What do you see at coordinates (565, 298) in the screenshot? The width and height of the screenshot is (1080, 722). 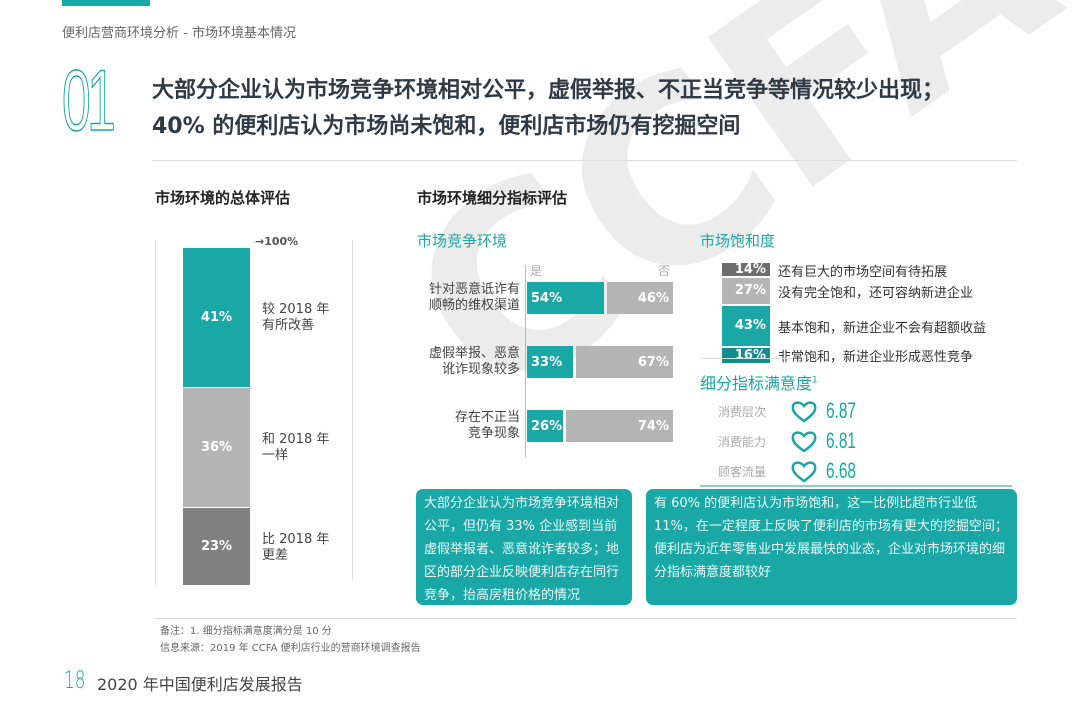 I see `competition-bar-yes: 54%` at bounding box center [565, 298].